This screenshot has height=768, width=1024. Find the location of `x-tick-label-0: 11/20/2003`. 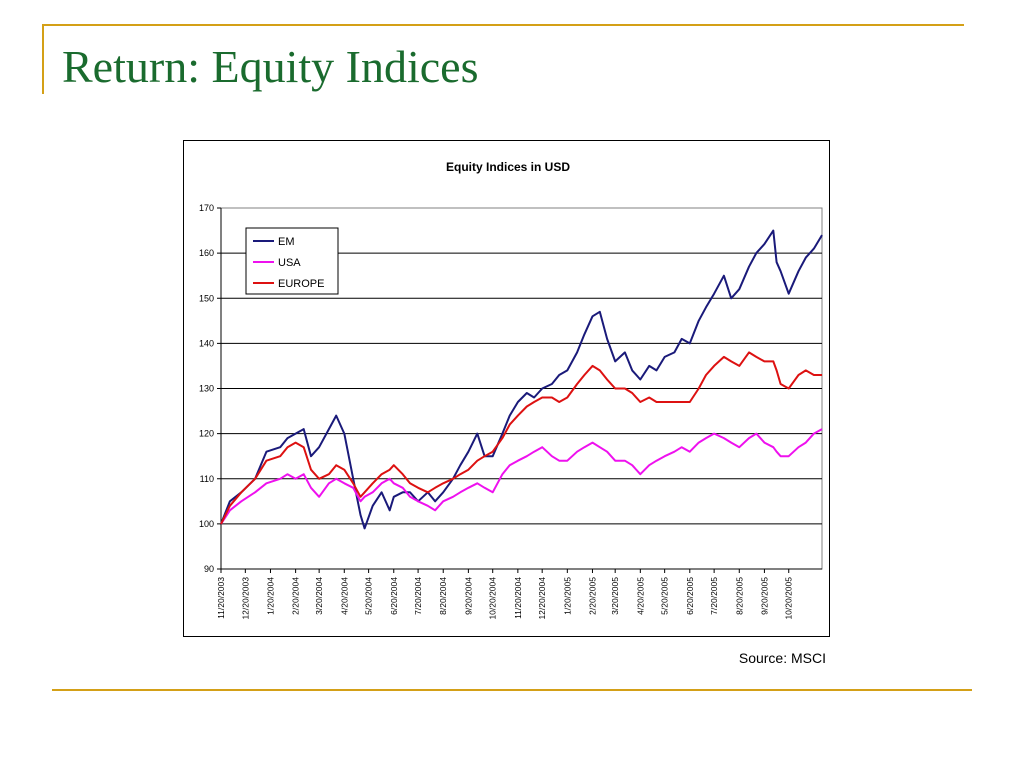

x-tick-label-0: 11/20/2003 is located at coordinates (221, 598).